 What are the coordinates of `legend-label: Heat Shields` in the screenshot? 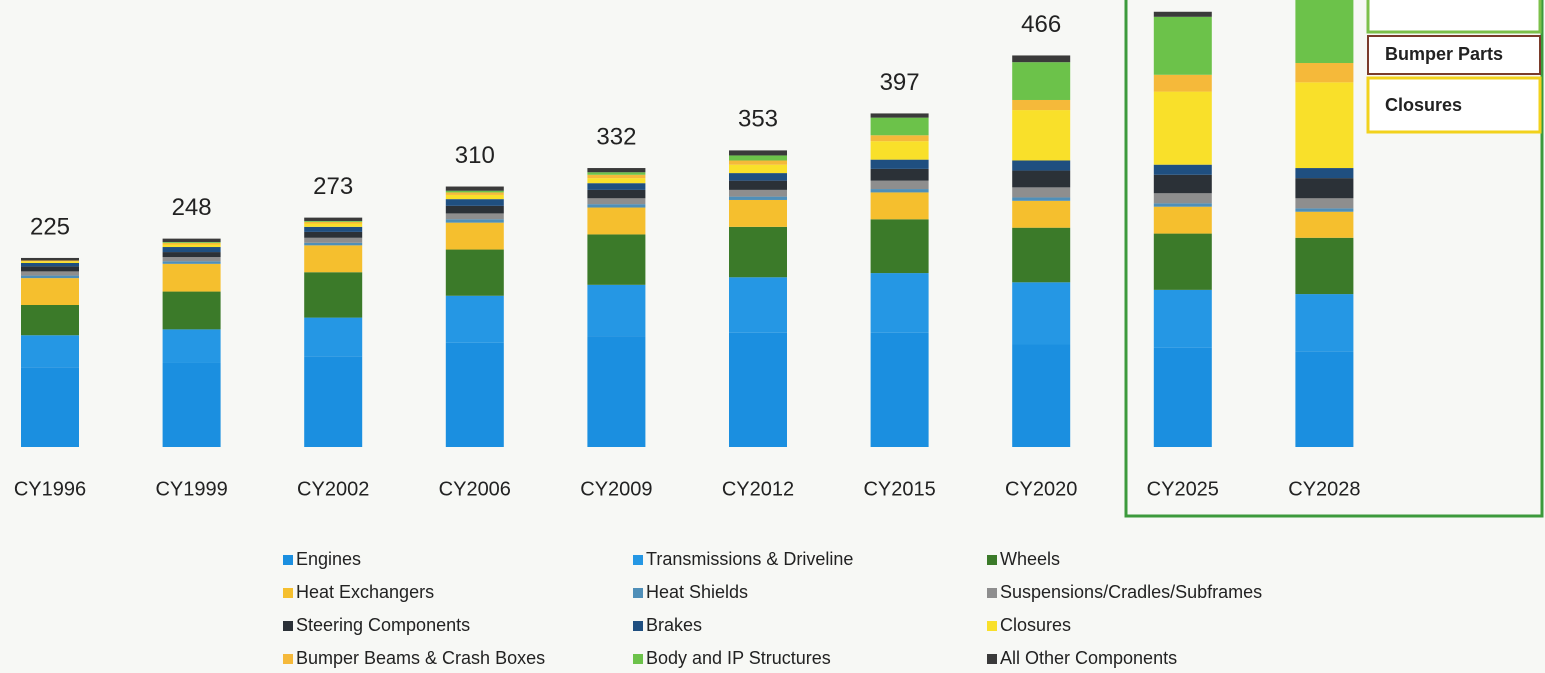 It's located at (697, 592).